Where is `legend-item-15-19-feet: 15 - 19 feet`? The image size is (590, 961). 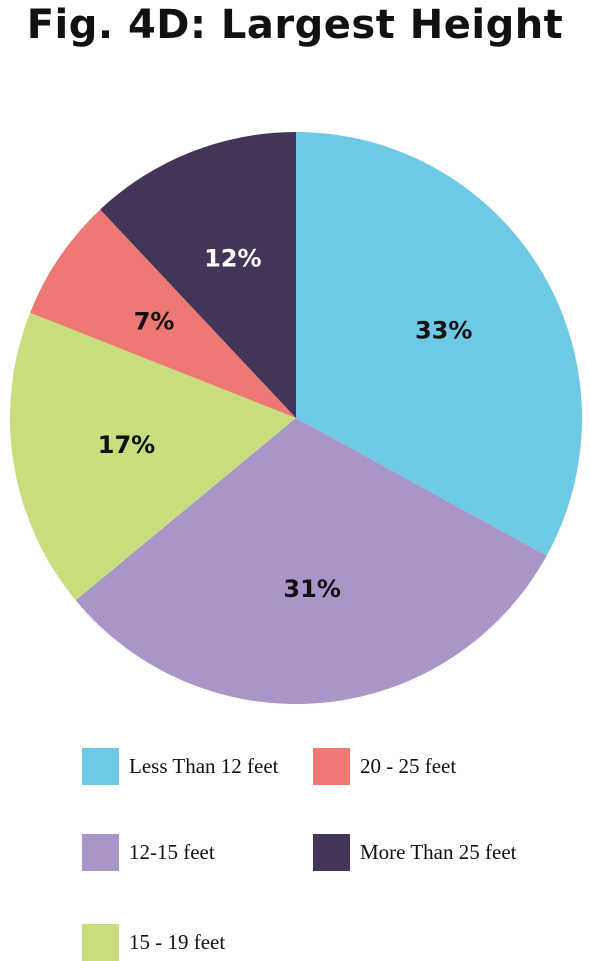
legend-item-15-19-feet: 15 - 19 feet is located at coordinates (154, 942).